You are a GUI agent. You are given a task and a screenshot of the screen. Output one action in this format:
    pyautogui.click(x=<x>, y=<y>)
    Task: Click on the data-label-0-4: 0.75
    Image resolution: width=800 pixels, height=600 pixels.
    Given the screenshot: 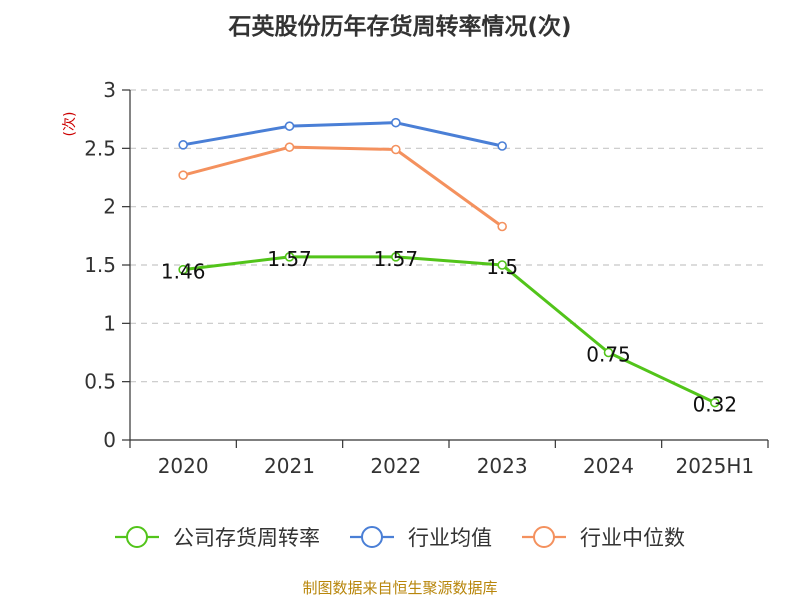 What is the action you would take?
    pyautogui.click(x=608, y=355)
    